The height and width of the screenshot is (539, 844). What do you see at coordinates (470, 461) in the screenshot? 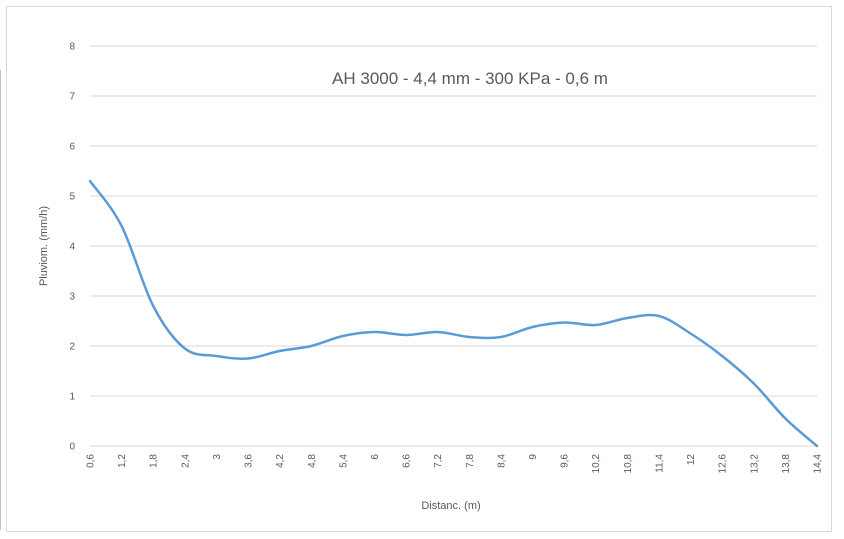
I see `x-tick-label: 7,8` at bounding box center [470, 461].